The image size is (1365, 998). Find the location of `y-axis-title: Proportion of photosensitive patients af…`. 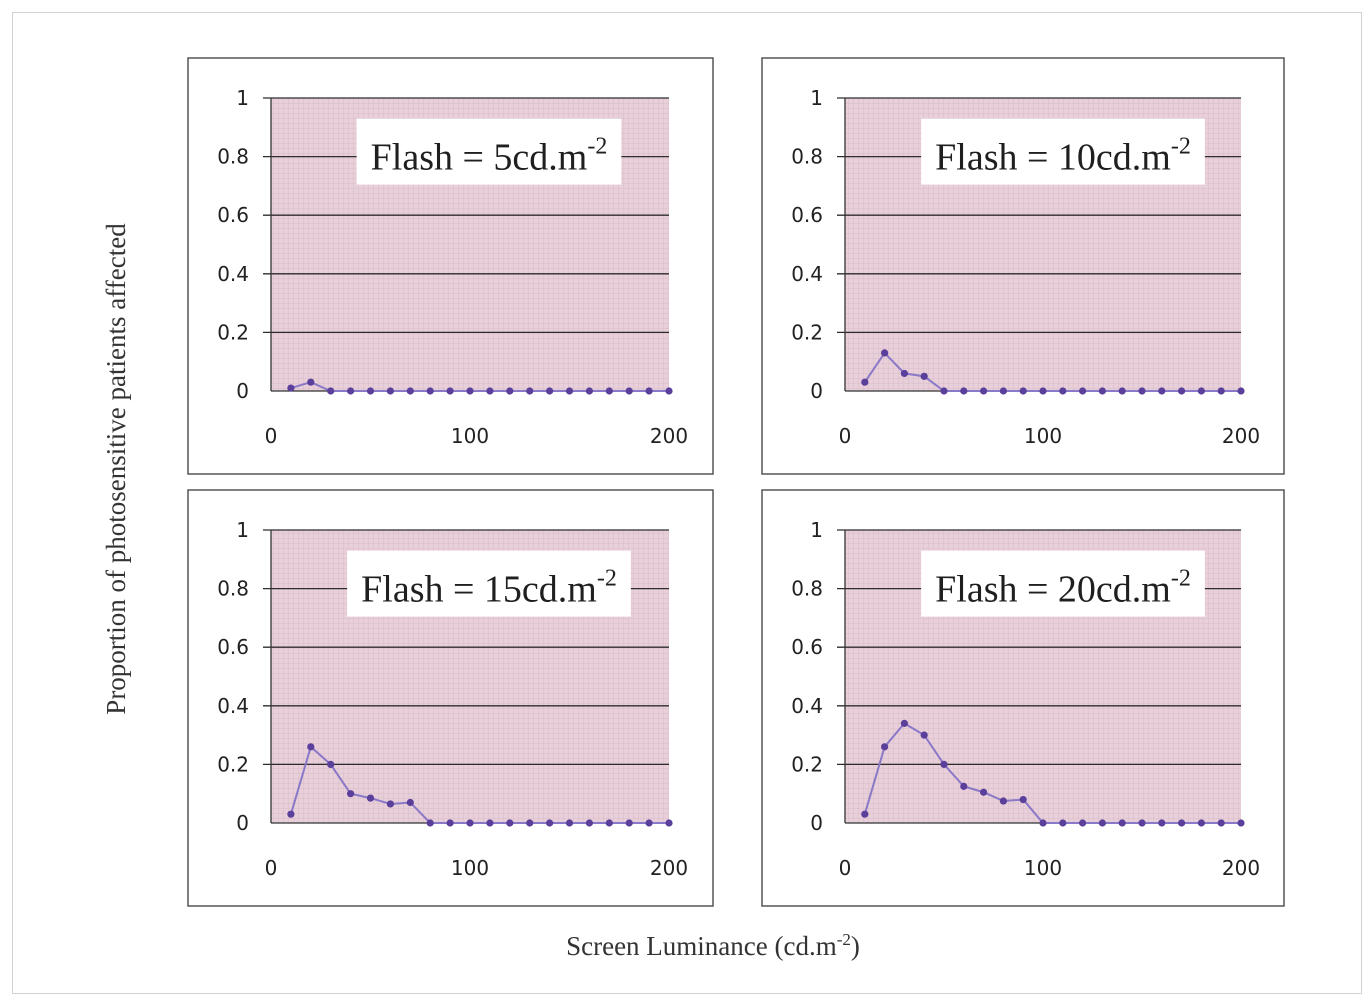

y-axis-title: Proportion of photosensitive patients af… is located at coordinates (116, 469).